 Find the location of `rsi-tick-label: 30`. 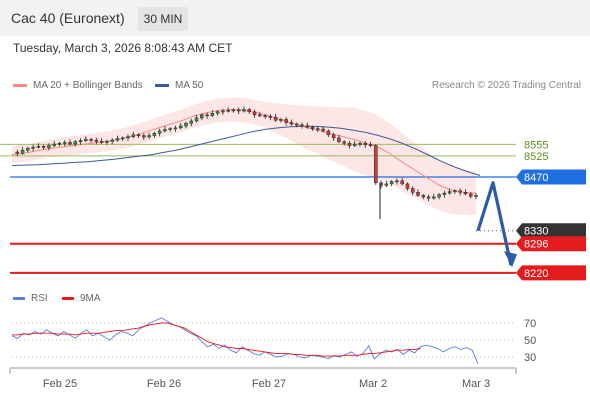

rsi-tick-label: 30 is located at coordinates (530, 358).